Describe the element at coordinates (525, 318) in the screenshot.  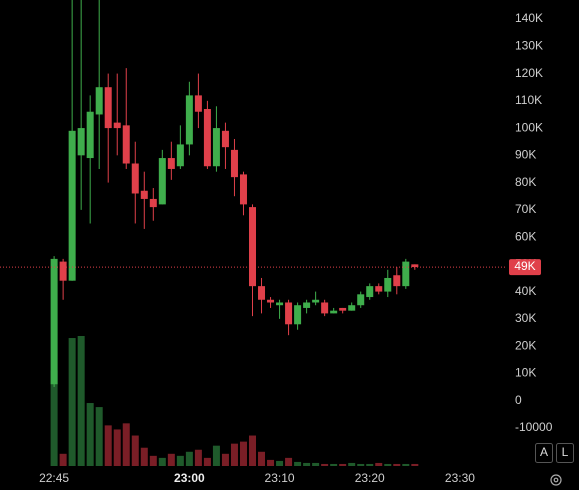
I see `y-tick-label: 30K` at that location.